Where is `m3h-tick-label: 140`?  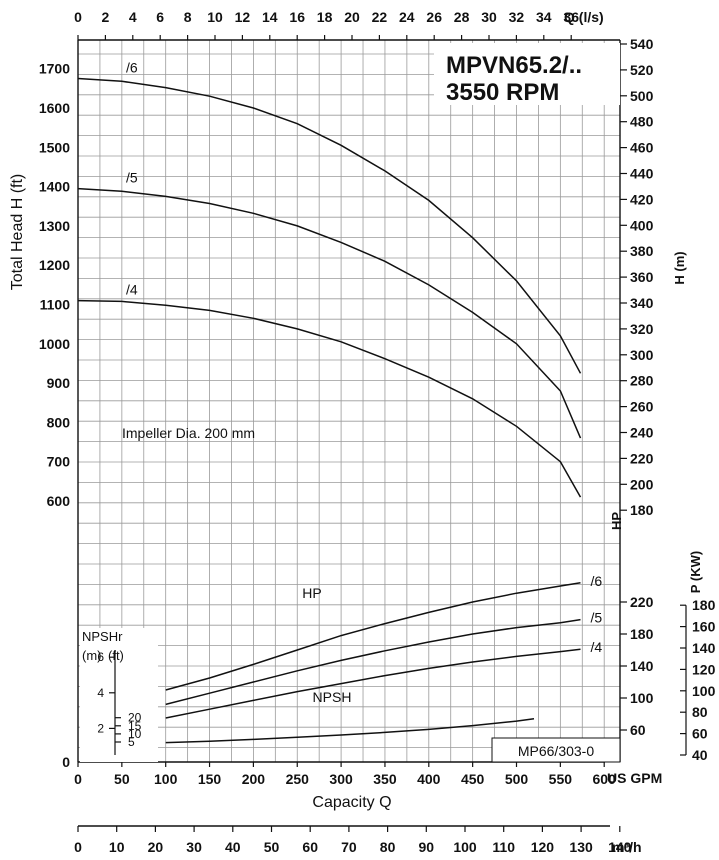 m3h-tick-label: 140 is located at coordinates (620, 847).